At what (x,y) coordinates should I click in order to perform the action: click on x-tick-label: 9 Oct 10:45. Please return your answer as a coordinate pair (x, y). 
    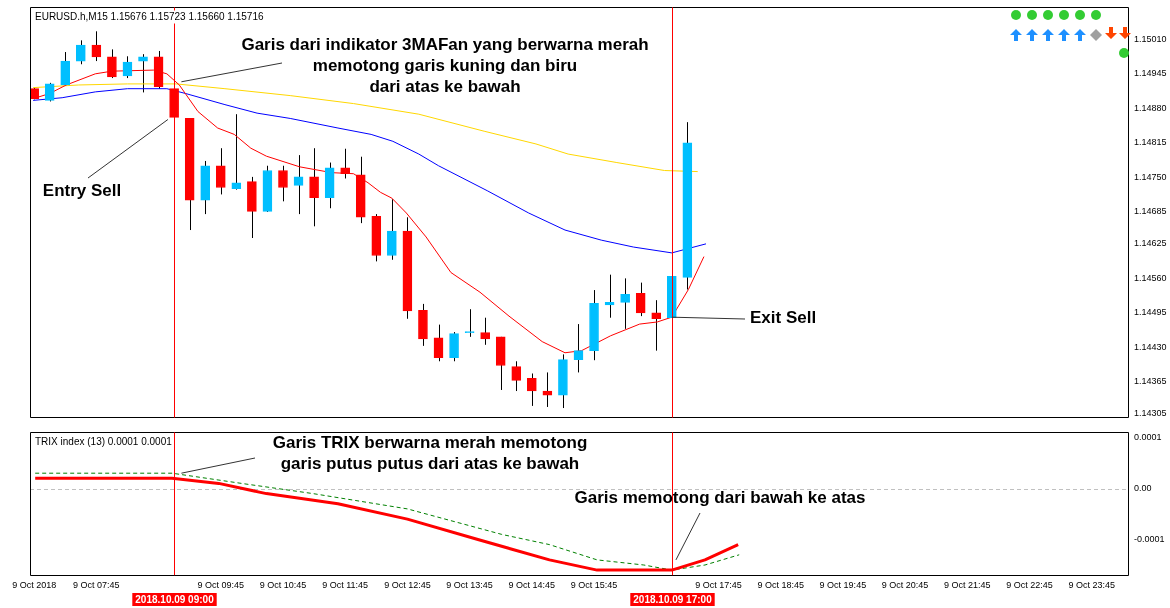
    Looking at the image, I should click on (283, 585).